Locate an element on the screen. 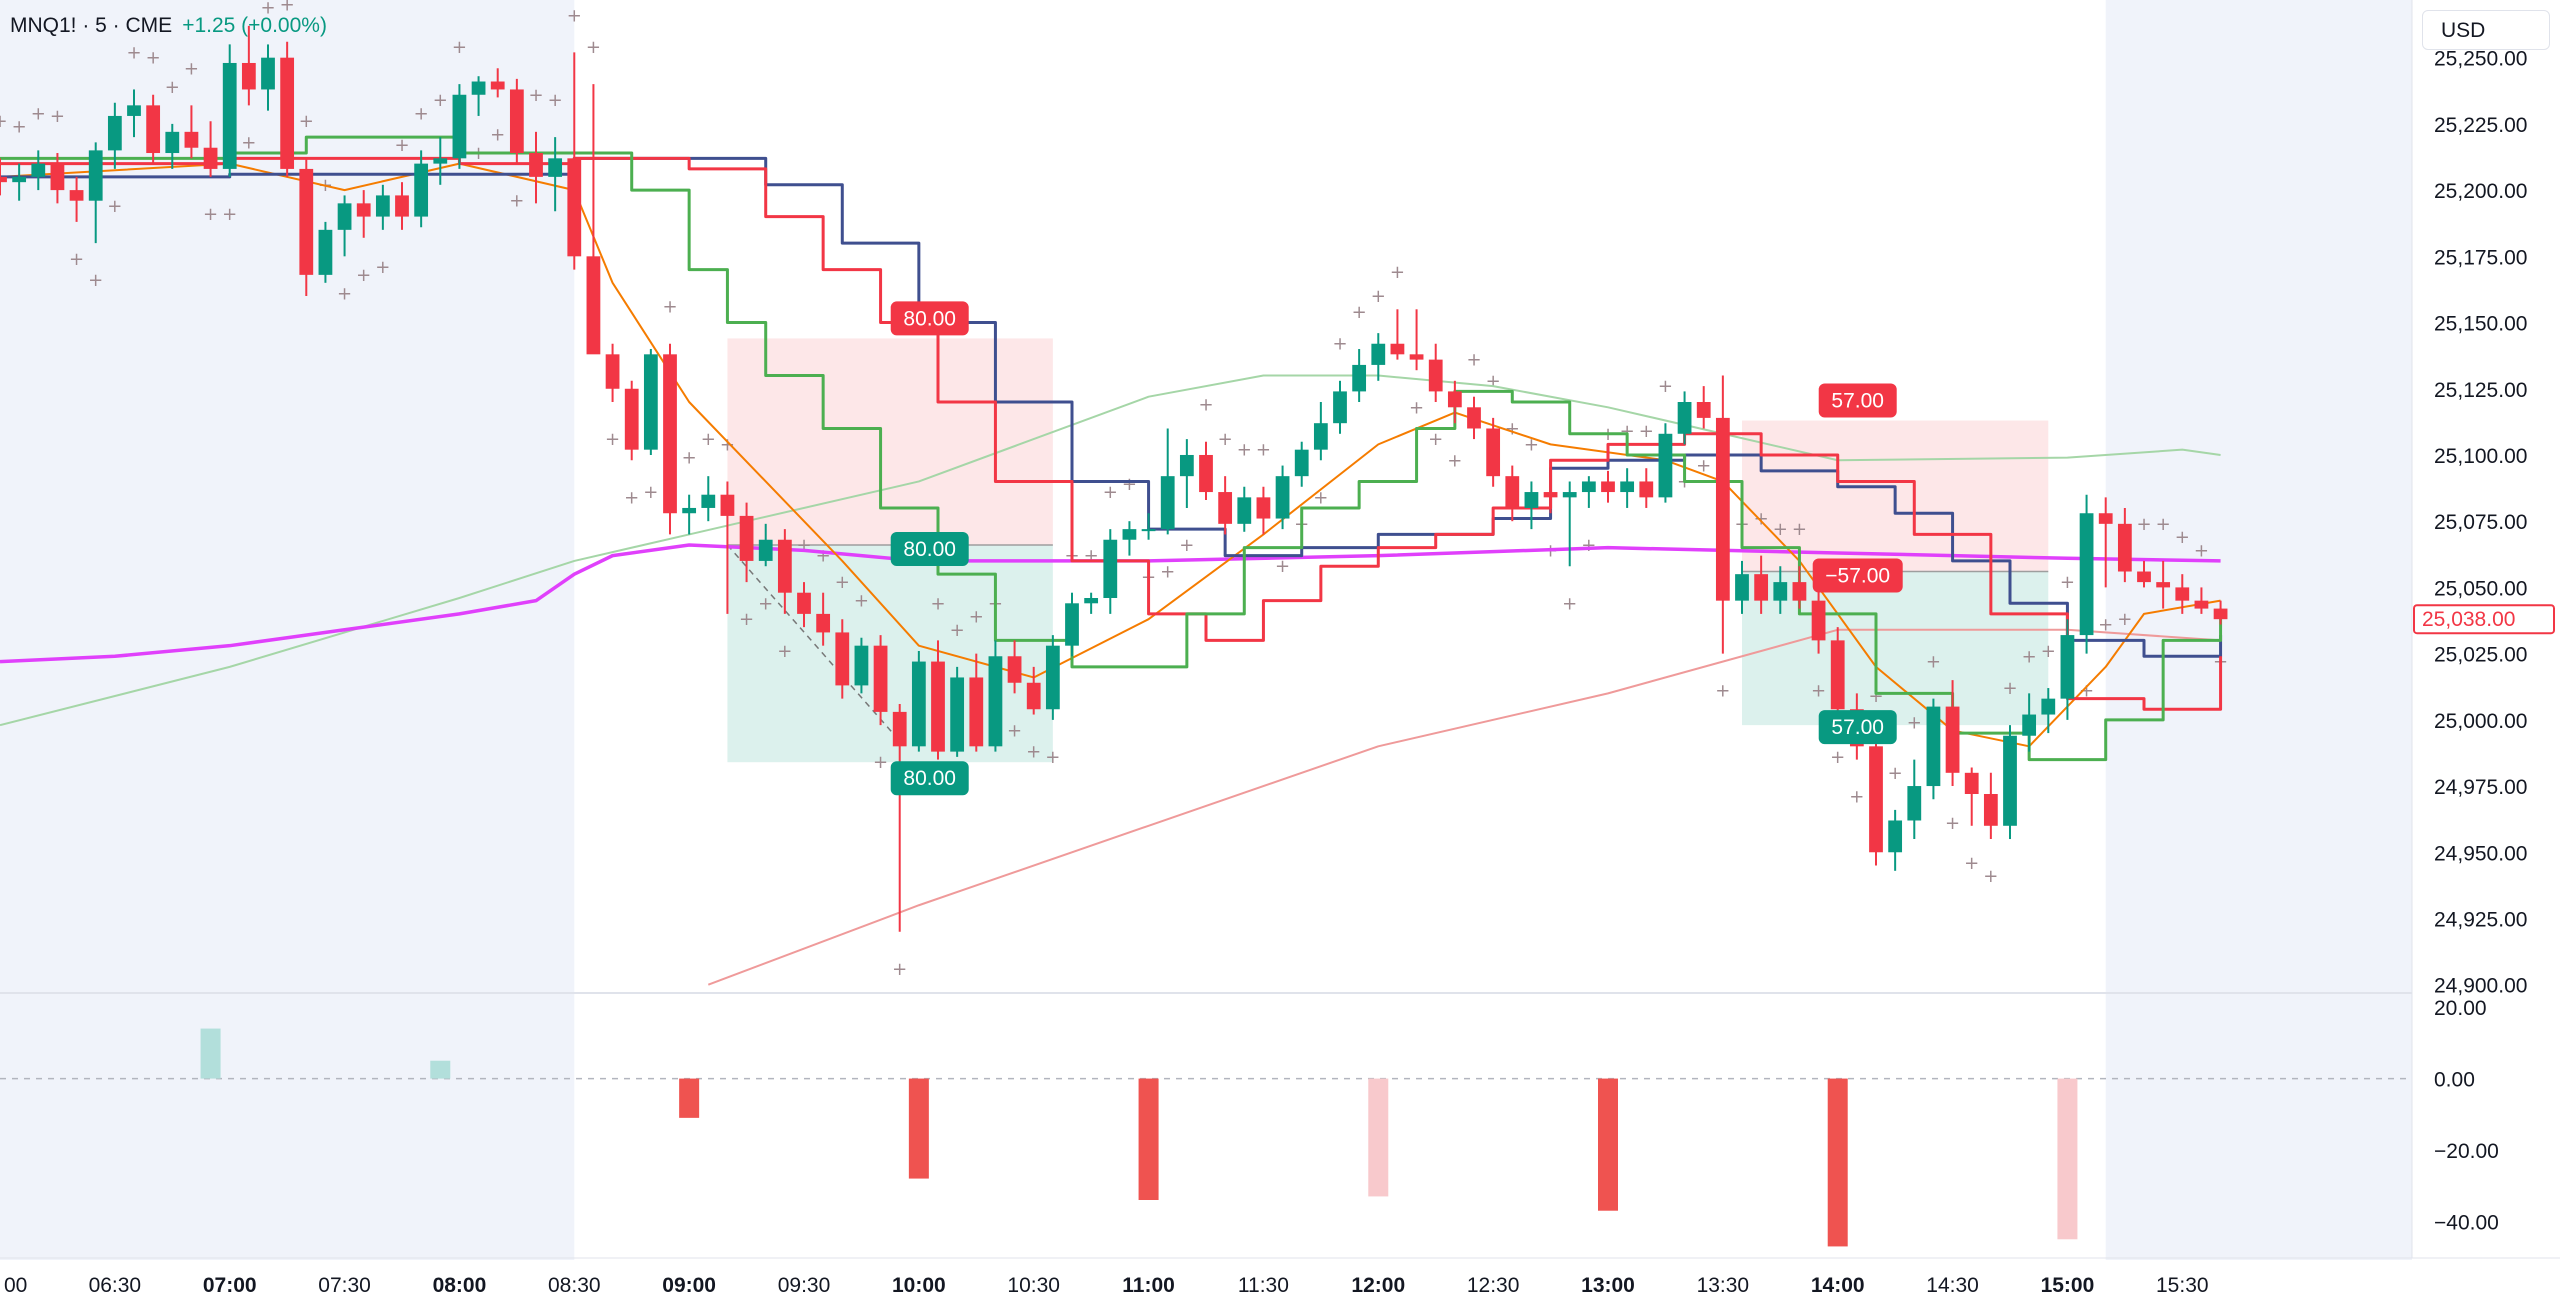 Image resolution: width=2560 pixels, height=1308 pixels. time-tick-label: 09:30 is located at coordinates (804, 1285).